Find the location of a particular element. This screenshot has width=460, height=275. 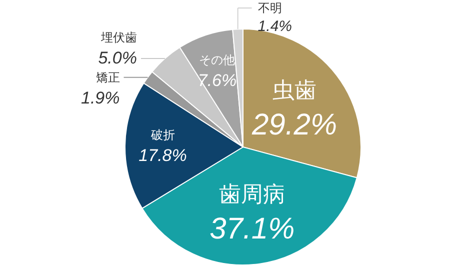

data-label: 1.9% is located at coordinates (100, 98).